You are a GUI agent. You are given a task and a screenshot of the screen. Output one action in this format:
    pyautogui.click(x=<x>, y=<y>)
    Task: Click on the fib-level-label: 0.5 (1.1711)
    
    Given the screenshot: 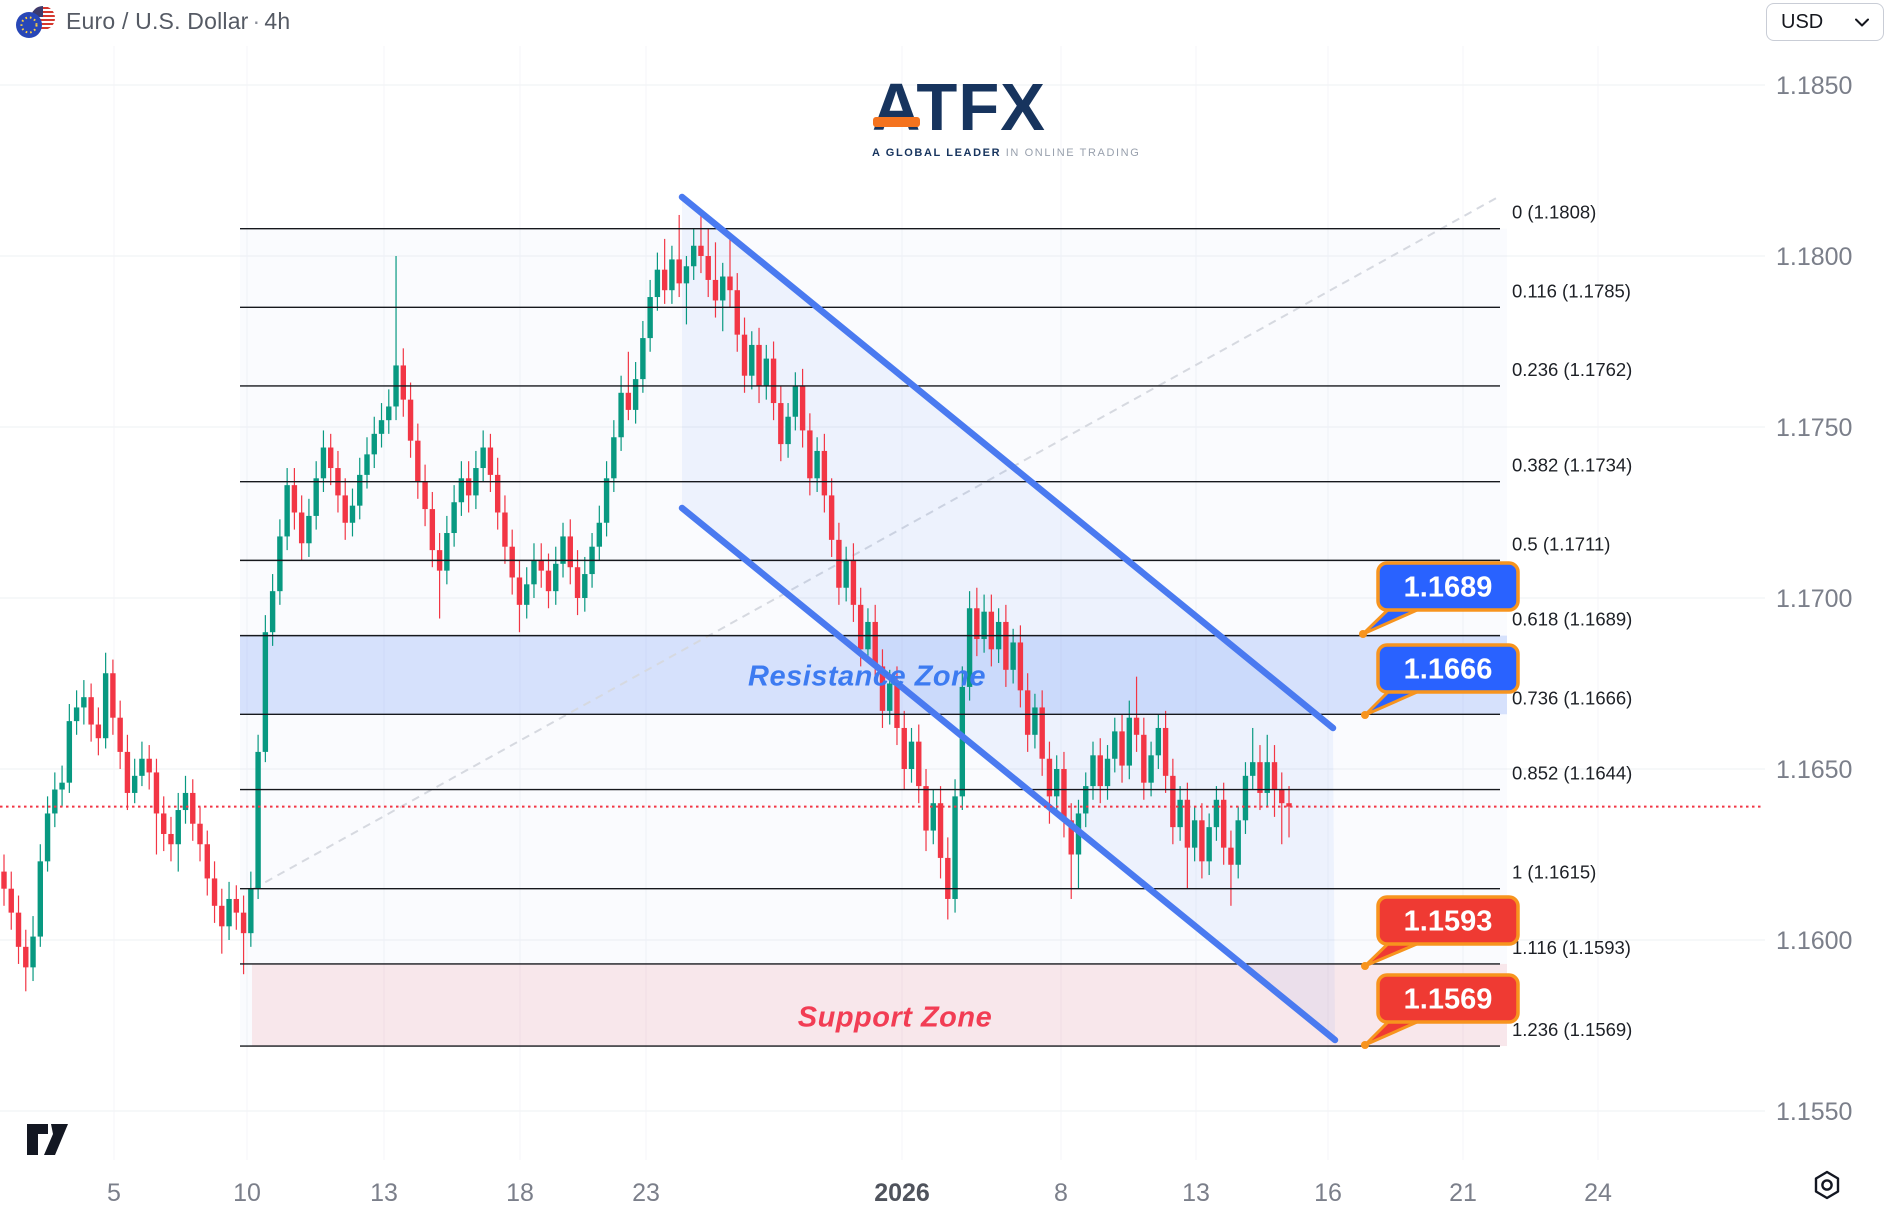 What is the action you would take?
    pyautogui.click(x=1561, y=543)
    